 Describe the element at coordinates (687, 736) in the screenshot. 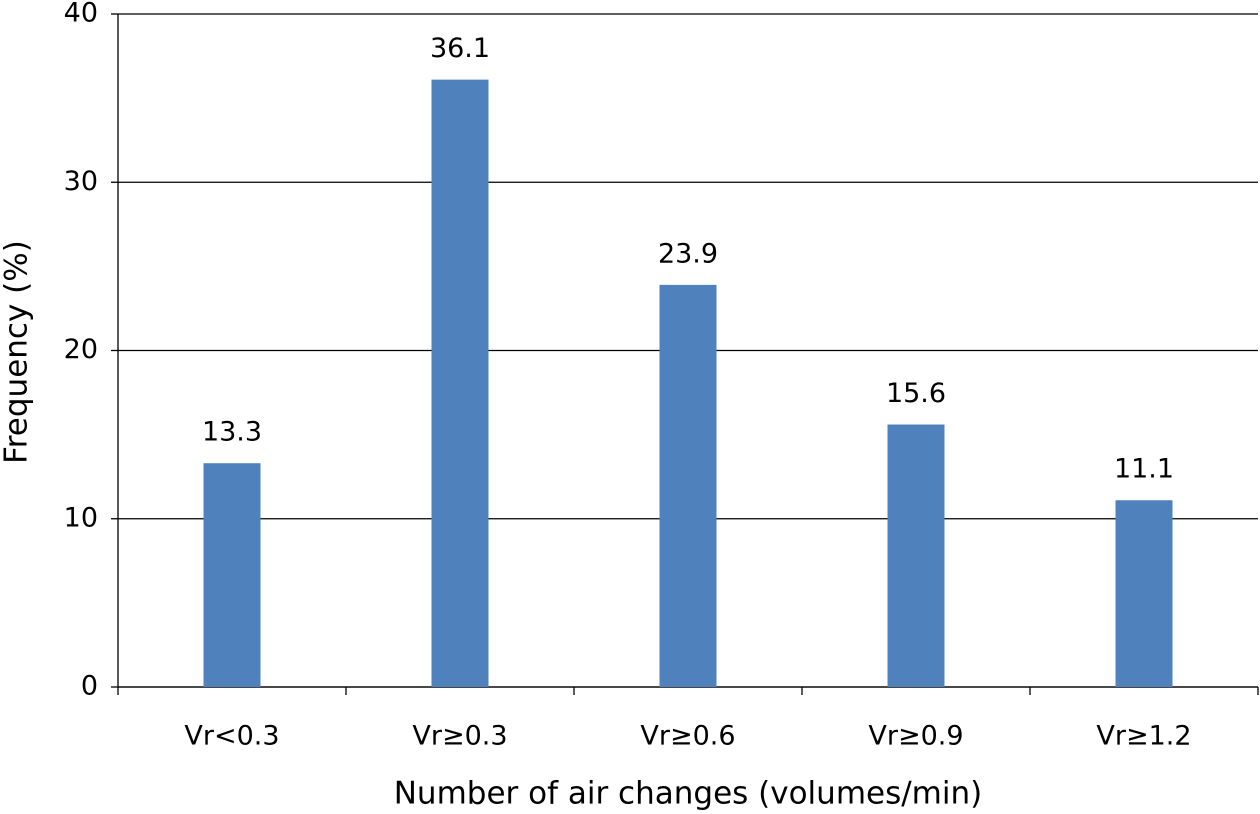

I see `x-tick-label: Vr≥0.6` at that location.